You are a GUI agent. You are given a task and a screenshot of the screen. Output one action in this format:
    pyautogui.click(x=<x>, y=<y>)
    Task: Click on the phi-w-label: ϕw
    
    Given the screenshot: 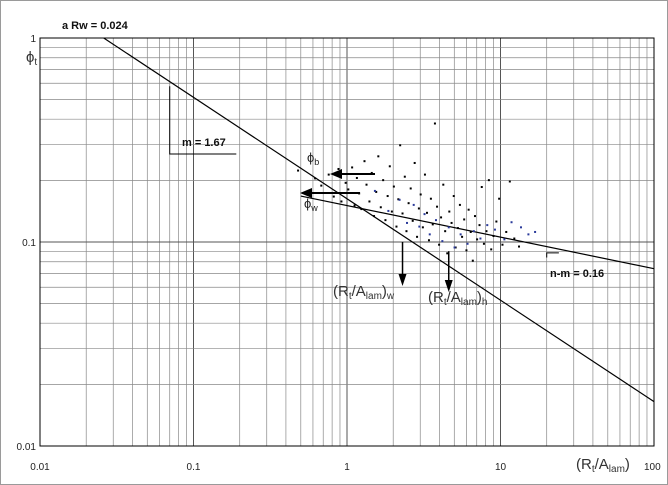 What is the action you would take?
    pyautogui.click(x=311, y=204)
    